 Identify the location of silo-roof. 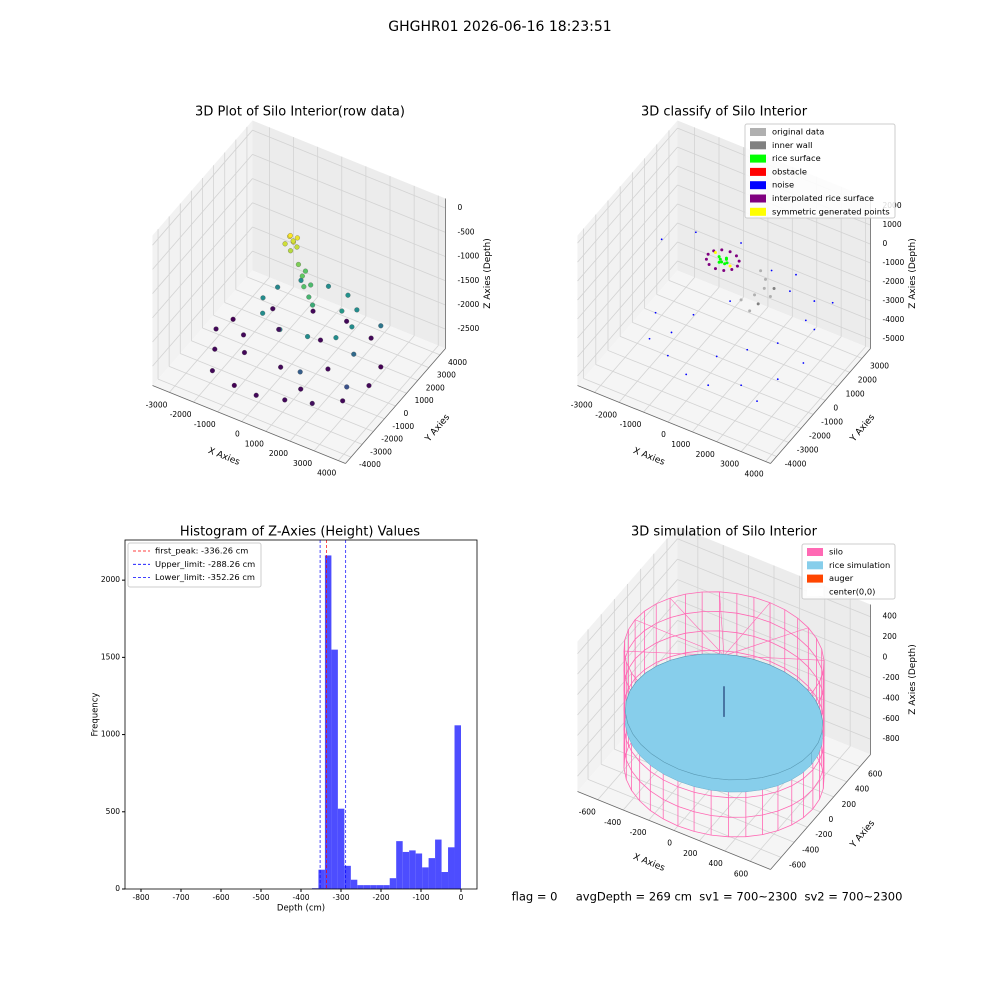
(747, 629).